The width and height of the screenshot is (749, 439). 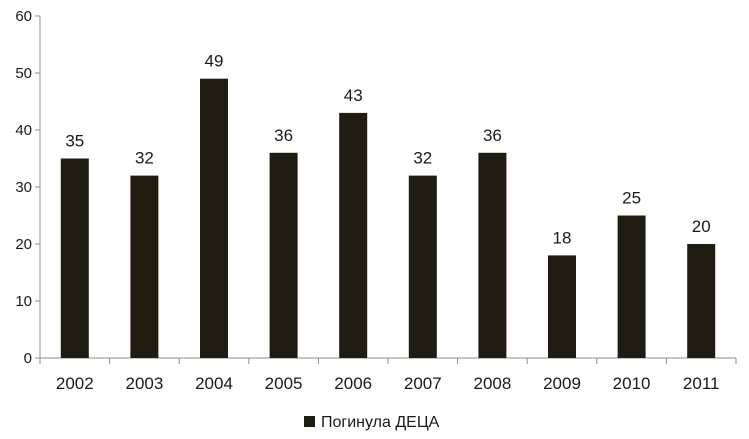 What do you see at coordinates (388, 375) in the screenshot?
I see `x-axis: 2002 2003 2004 2005 2006 2007 2008 2009 2010 2011` at bounding box center [388, 375].